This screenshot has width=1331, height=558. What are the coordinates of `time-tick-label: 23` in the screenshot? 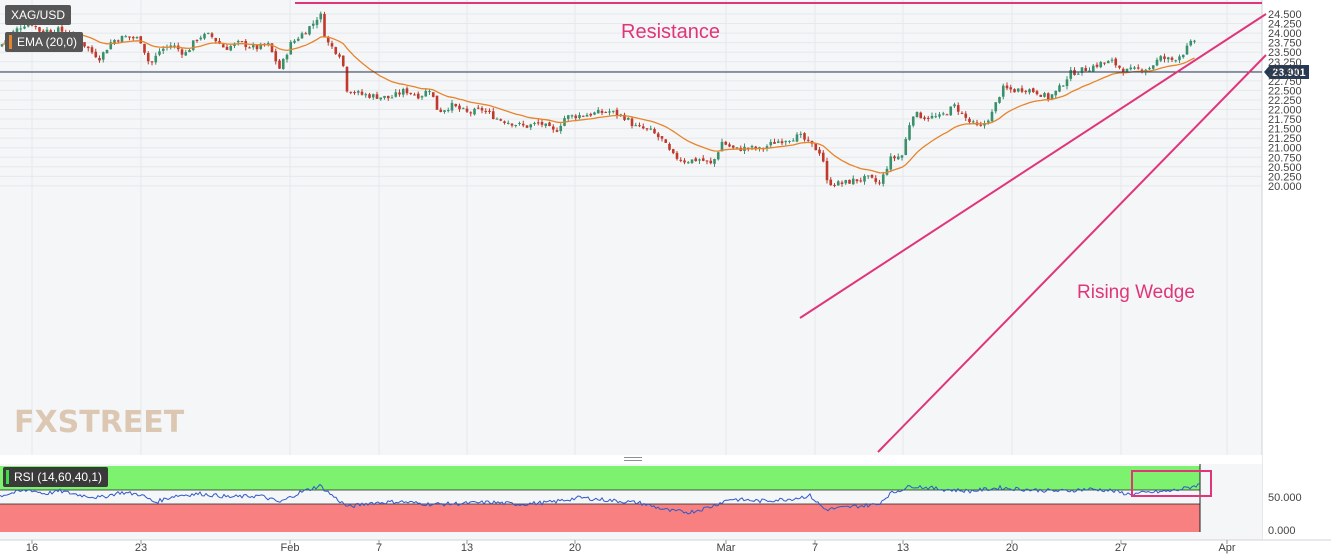 It's located at (141, 548).